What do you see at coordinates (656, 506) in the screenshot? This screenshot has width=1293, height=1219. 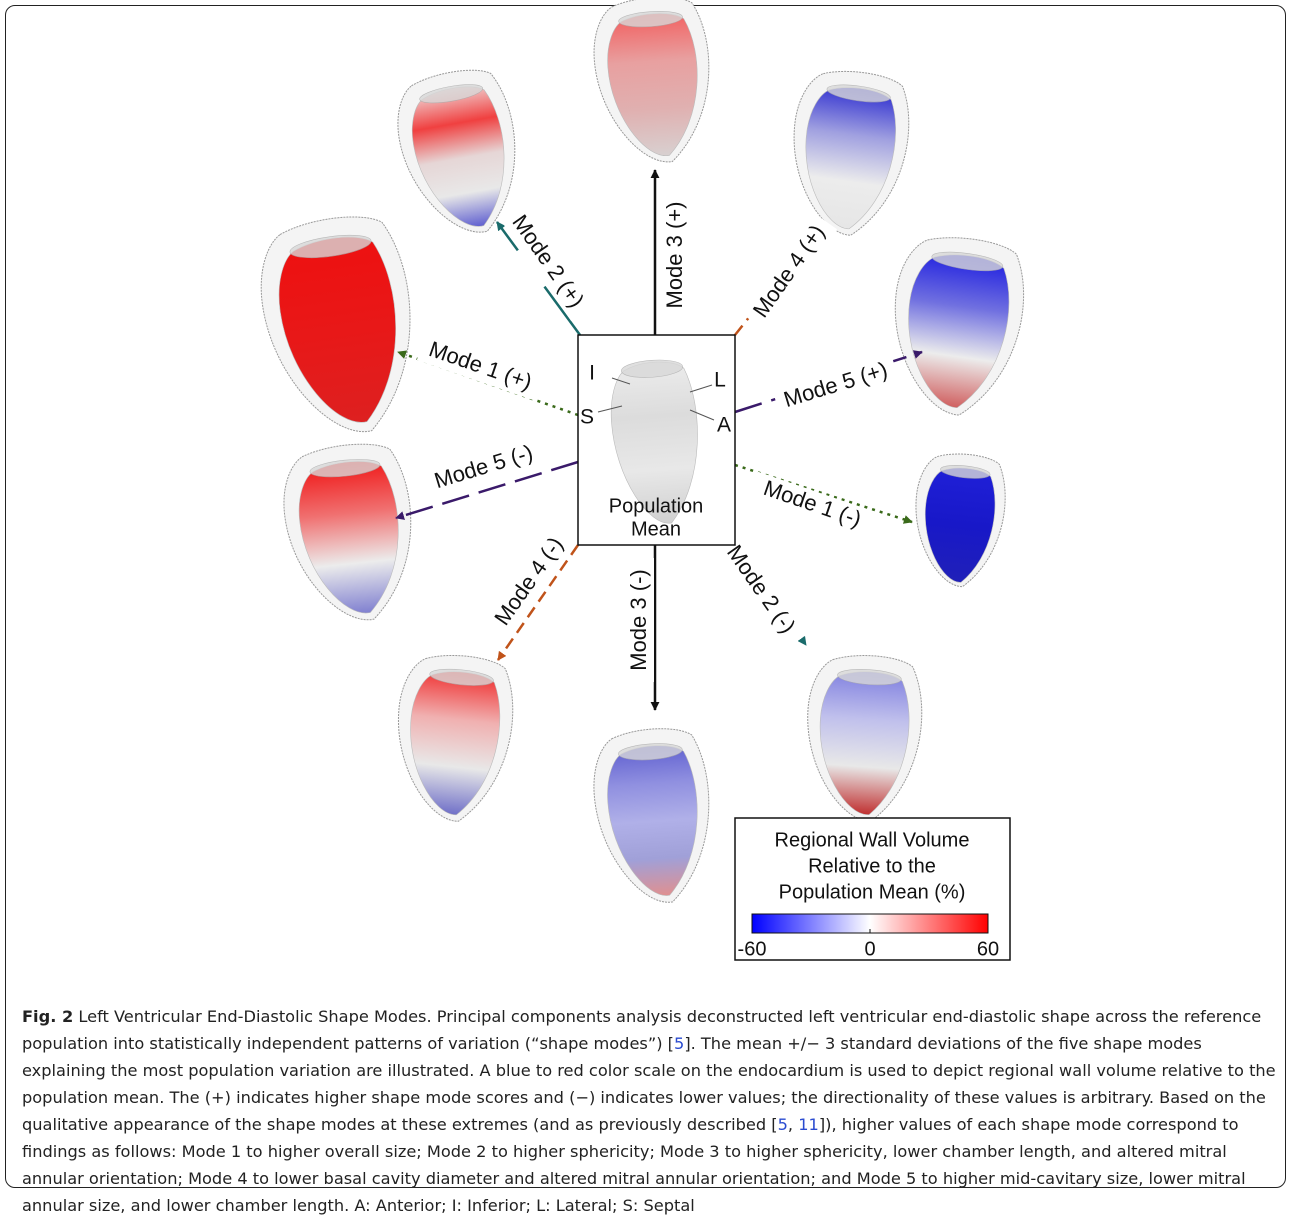 I see `center-label: Population` at bounding box center [656, 506].